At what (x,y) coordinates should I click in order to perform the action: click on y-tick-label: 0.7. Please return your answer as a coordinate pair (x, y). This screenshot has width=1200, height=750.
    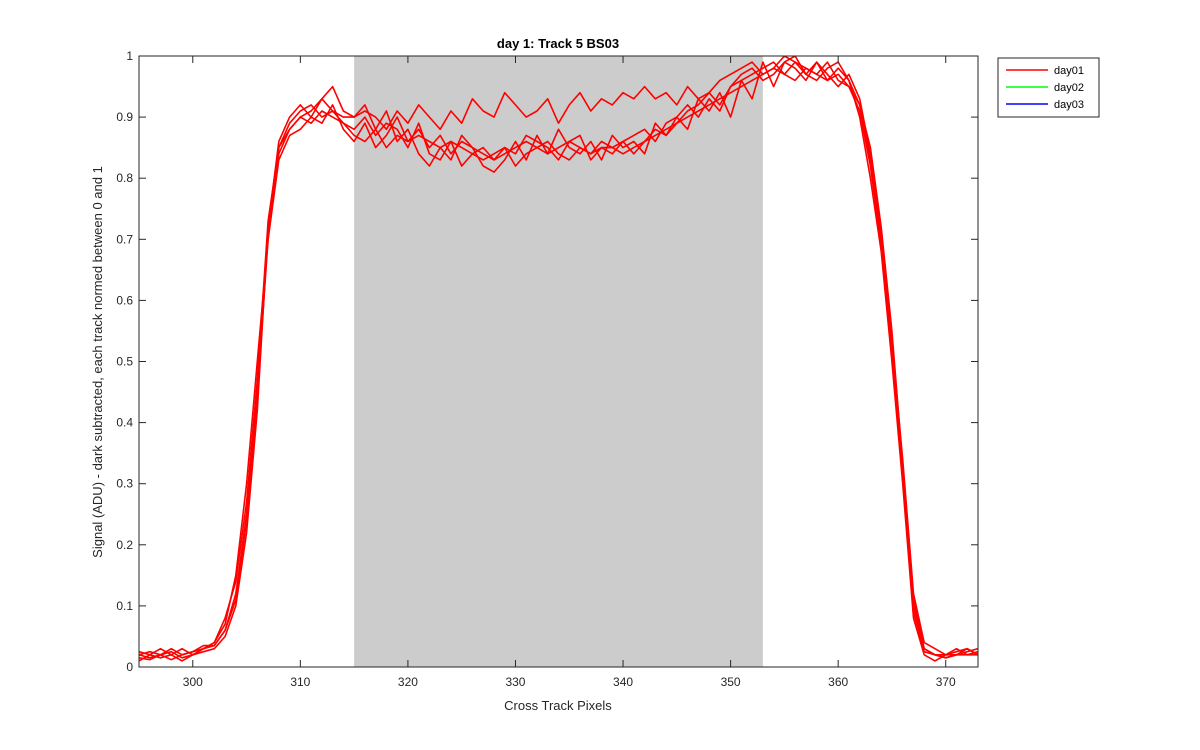
    Looking at the image, I should click on (124, 239).